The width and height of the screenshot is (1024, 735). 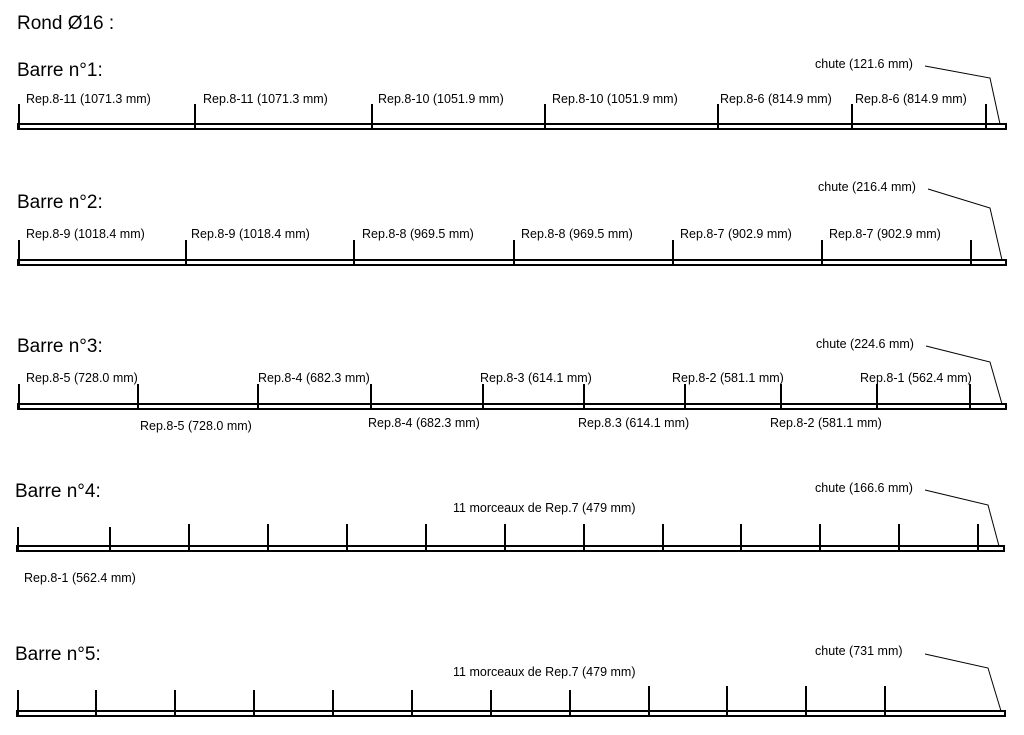 What do you see at coordinates (864, 488) in the screenshot?
I see `bar-4-chute-label: chute (166.6 mm)` at bounding box center [864, 488].